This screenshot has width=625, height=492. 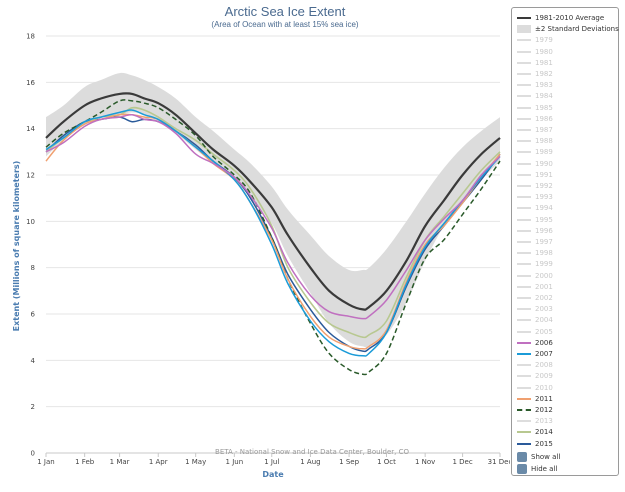 What do you see at coordinates (544, 96) in the screenshot?
I see `legend-label: 1984` at bounding box center [544, 96].